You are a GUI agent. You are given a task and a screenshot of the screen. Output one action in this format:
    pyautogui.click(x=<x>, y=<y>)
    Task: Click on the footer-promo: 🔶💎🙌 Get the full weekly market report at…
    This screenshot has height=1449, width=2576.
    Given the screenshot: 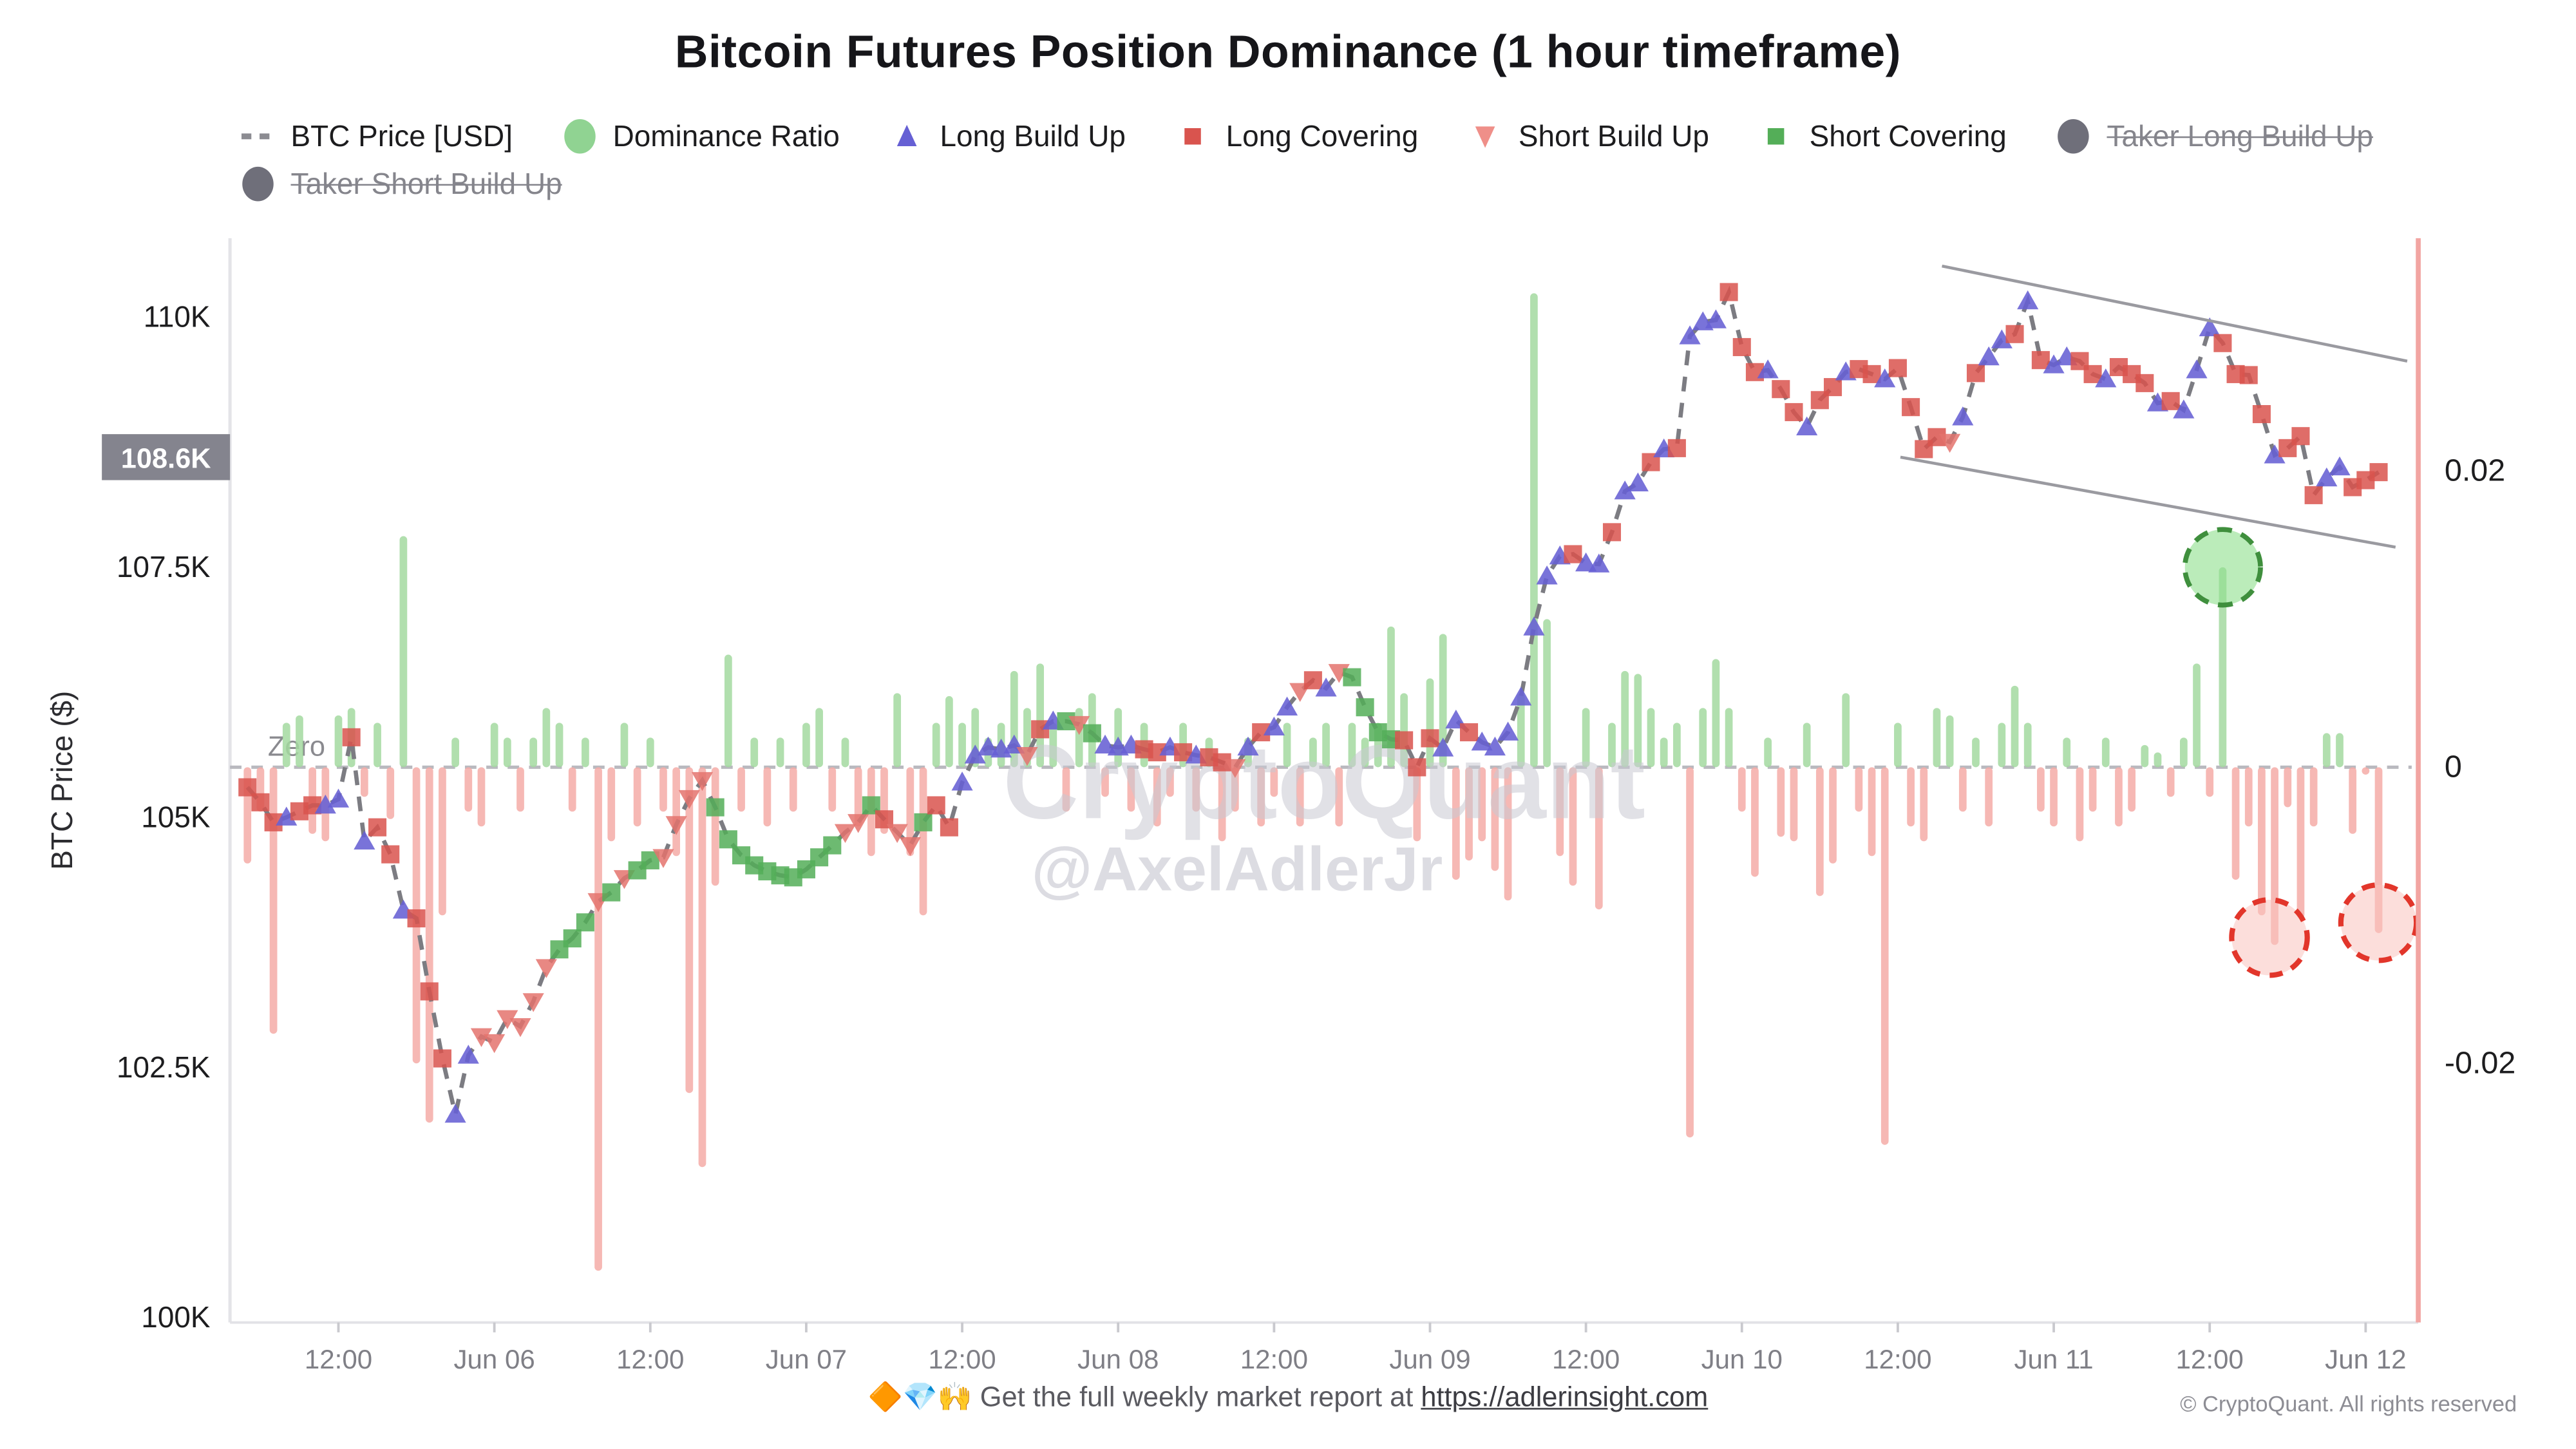 What is the action you would take?
    pyautogui.click(x=1288, y=1397)
    